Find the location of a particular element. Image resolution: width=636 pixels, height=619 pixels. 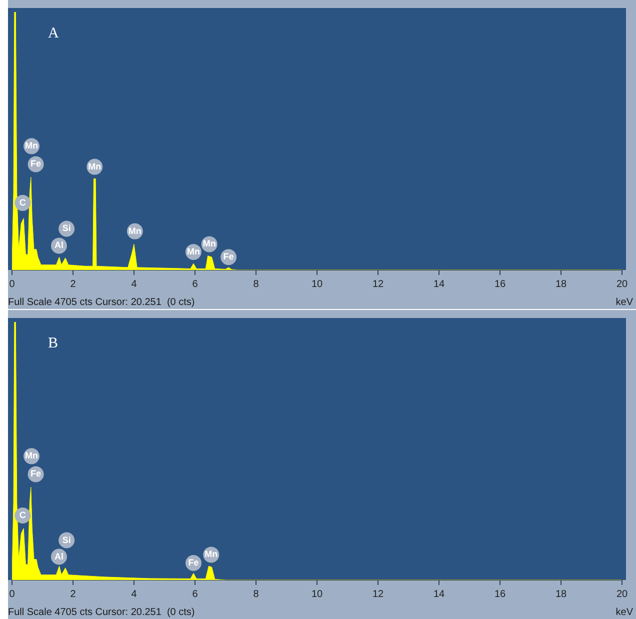

text: B is located at coordinates (53, 343).